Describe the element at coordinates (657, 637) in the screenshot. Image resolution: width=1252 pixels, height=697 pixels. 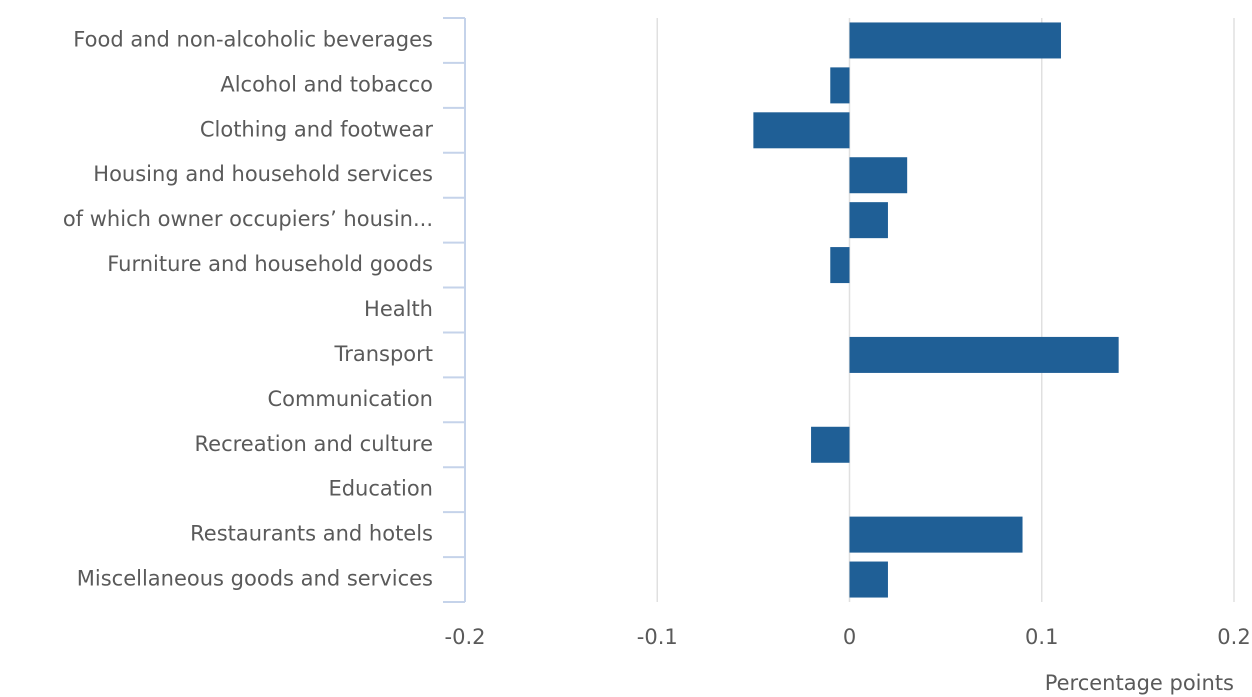
I see `x-tick-label: -0.1` at that location.